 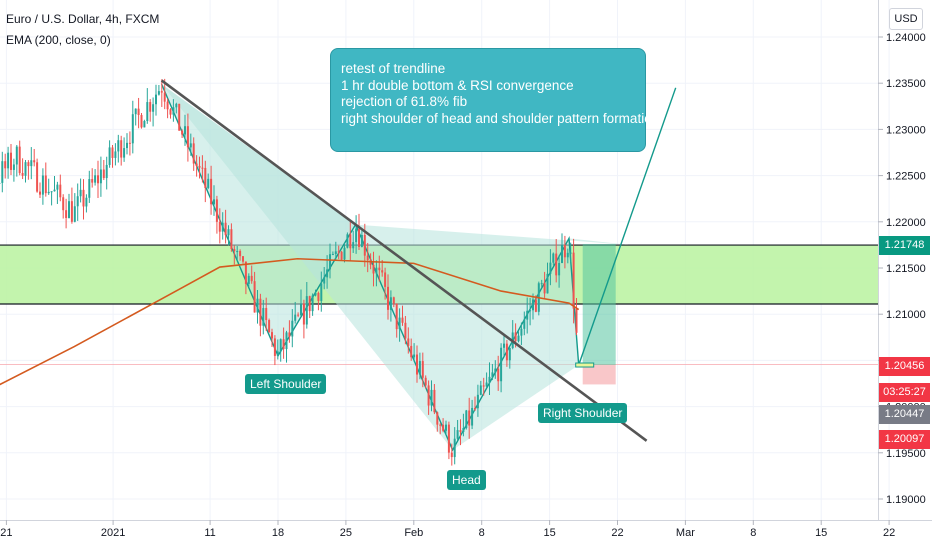 What do you see at coordinates (906, 454) in the screenshot?
I see `price-tick-label: 1.19500` at bounding box center [906, 454].